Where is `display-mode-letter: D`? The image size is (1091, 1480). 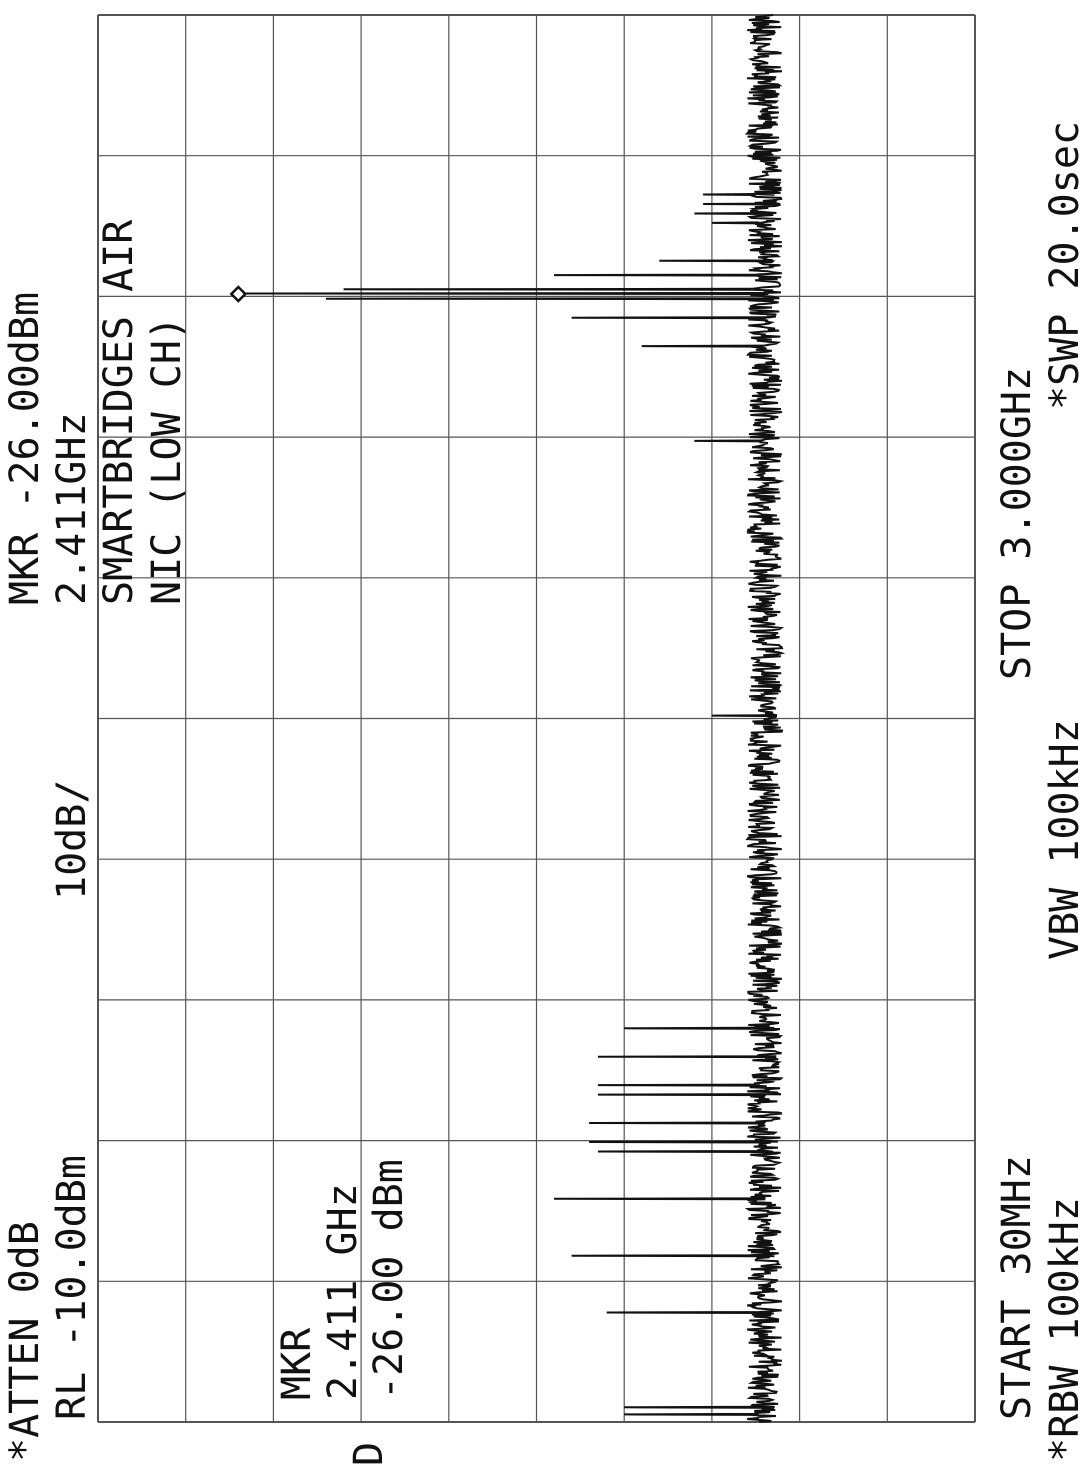 display-mode-letter: D is located at coordinates (369, 1454).